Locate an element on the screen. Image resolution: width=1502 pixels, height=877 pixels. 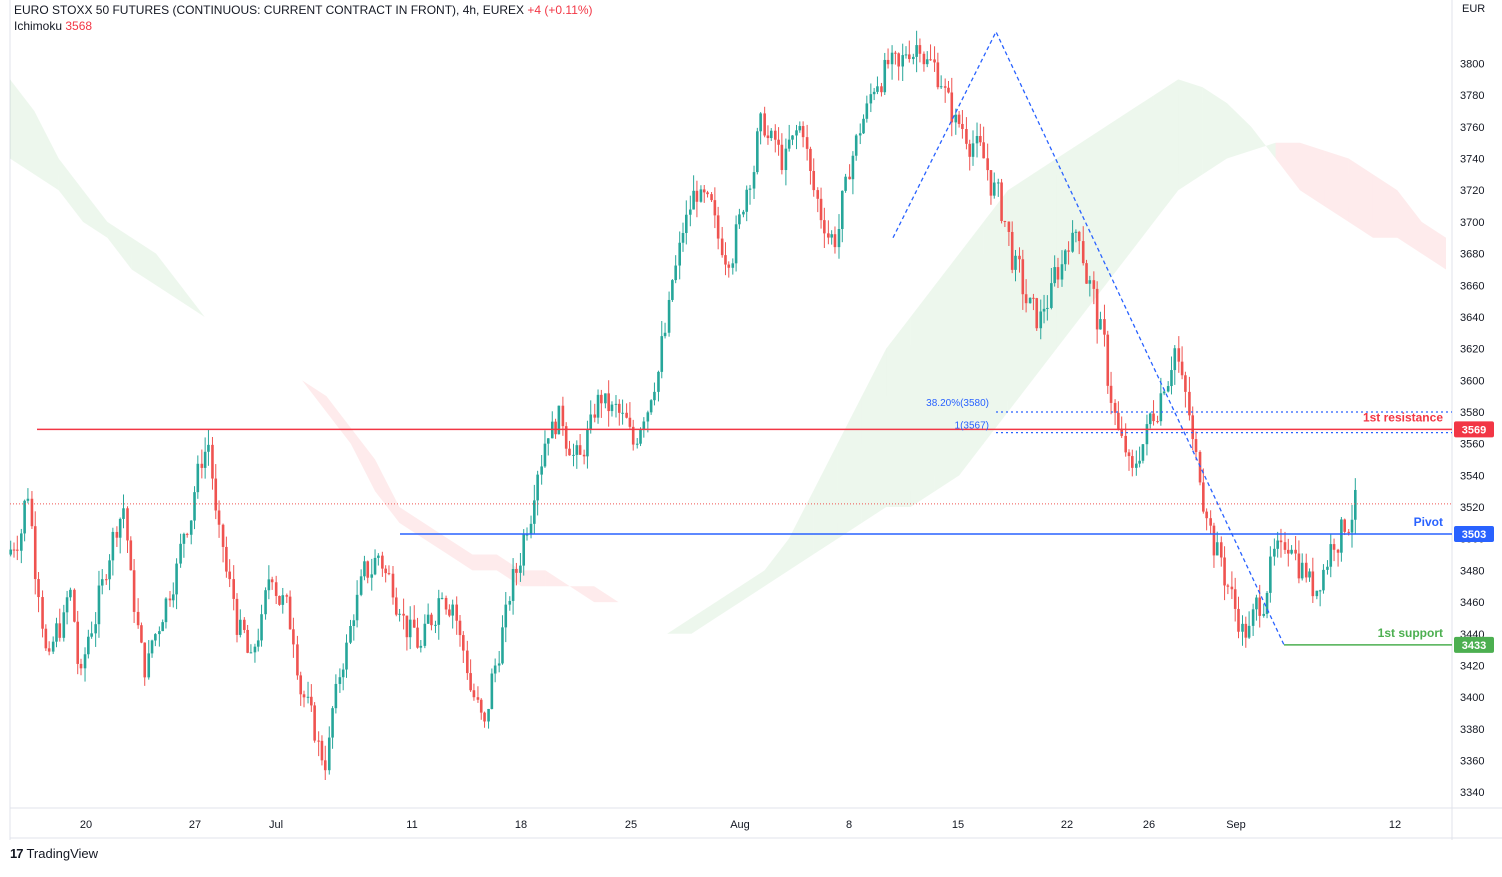
indicator-legend: Ichimoku 3568 is located at coordinates (53, 26).